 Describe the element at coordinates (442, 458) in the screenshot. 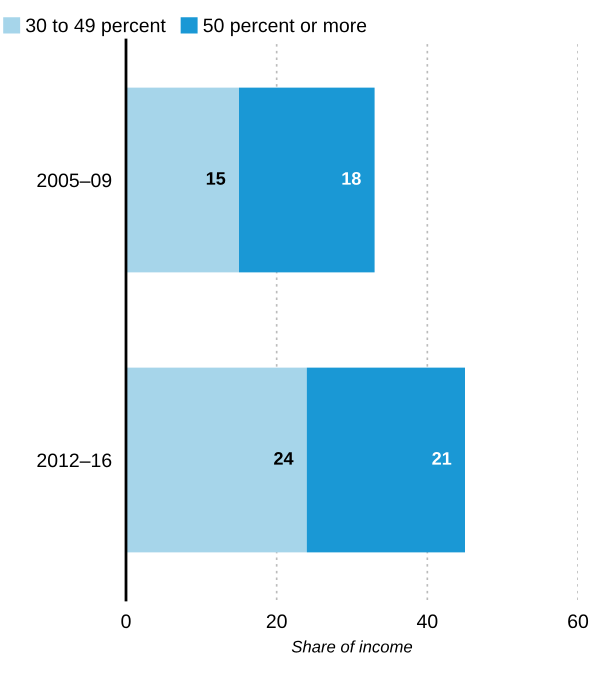

I see `data-label: 21` at that location.